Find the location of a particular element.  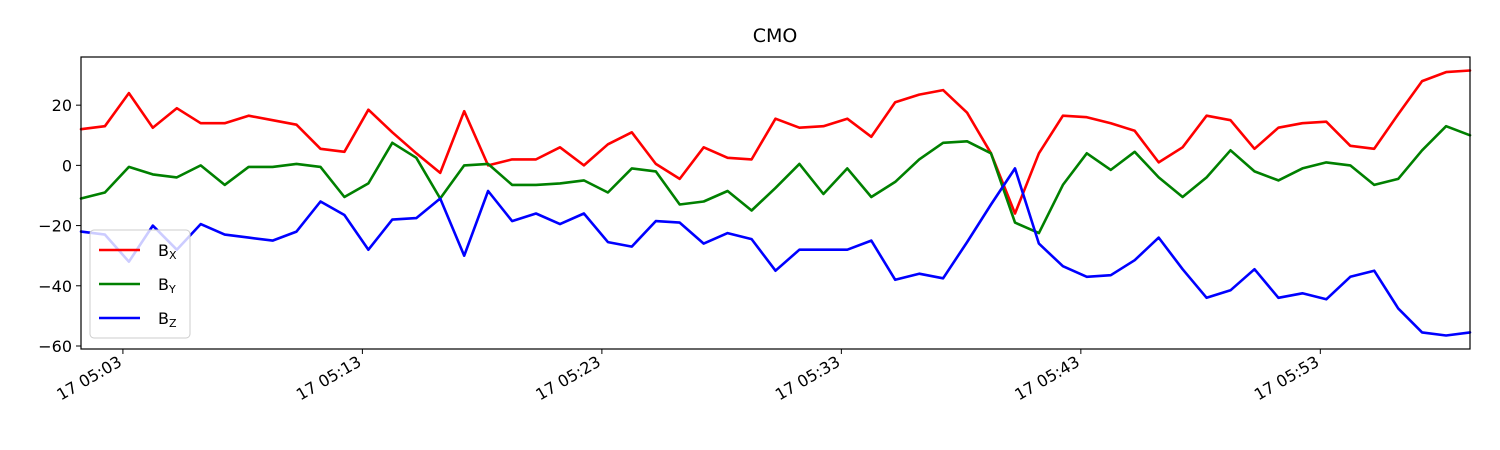

y-axis: 20 0 −20 −40 −60 is located at coordinates (59, 226).